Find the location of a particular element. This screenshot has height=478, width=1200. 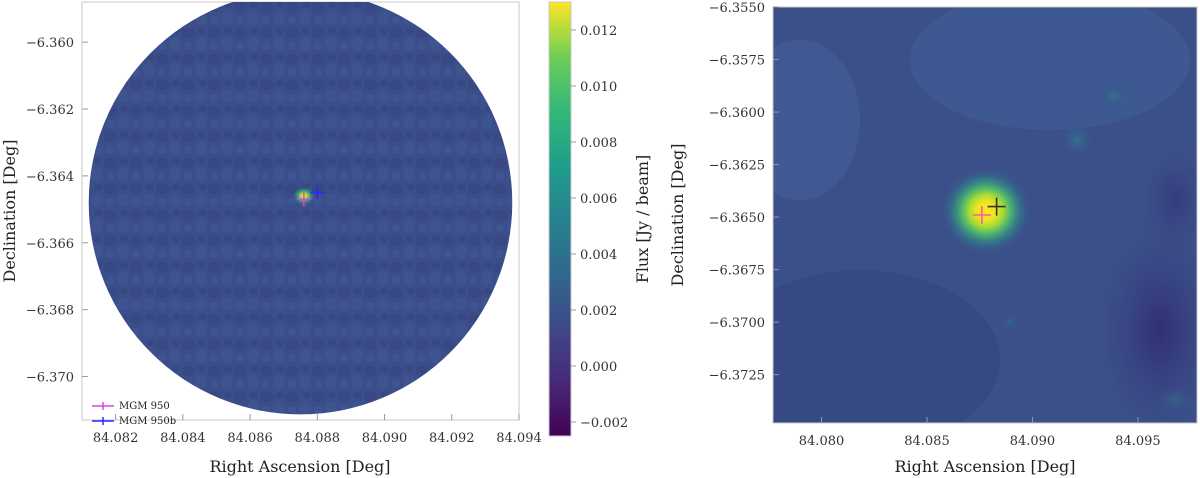

right-y-tick-label: −6.3575 is located at coordinates (737, 61).